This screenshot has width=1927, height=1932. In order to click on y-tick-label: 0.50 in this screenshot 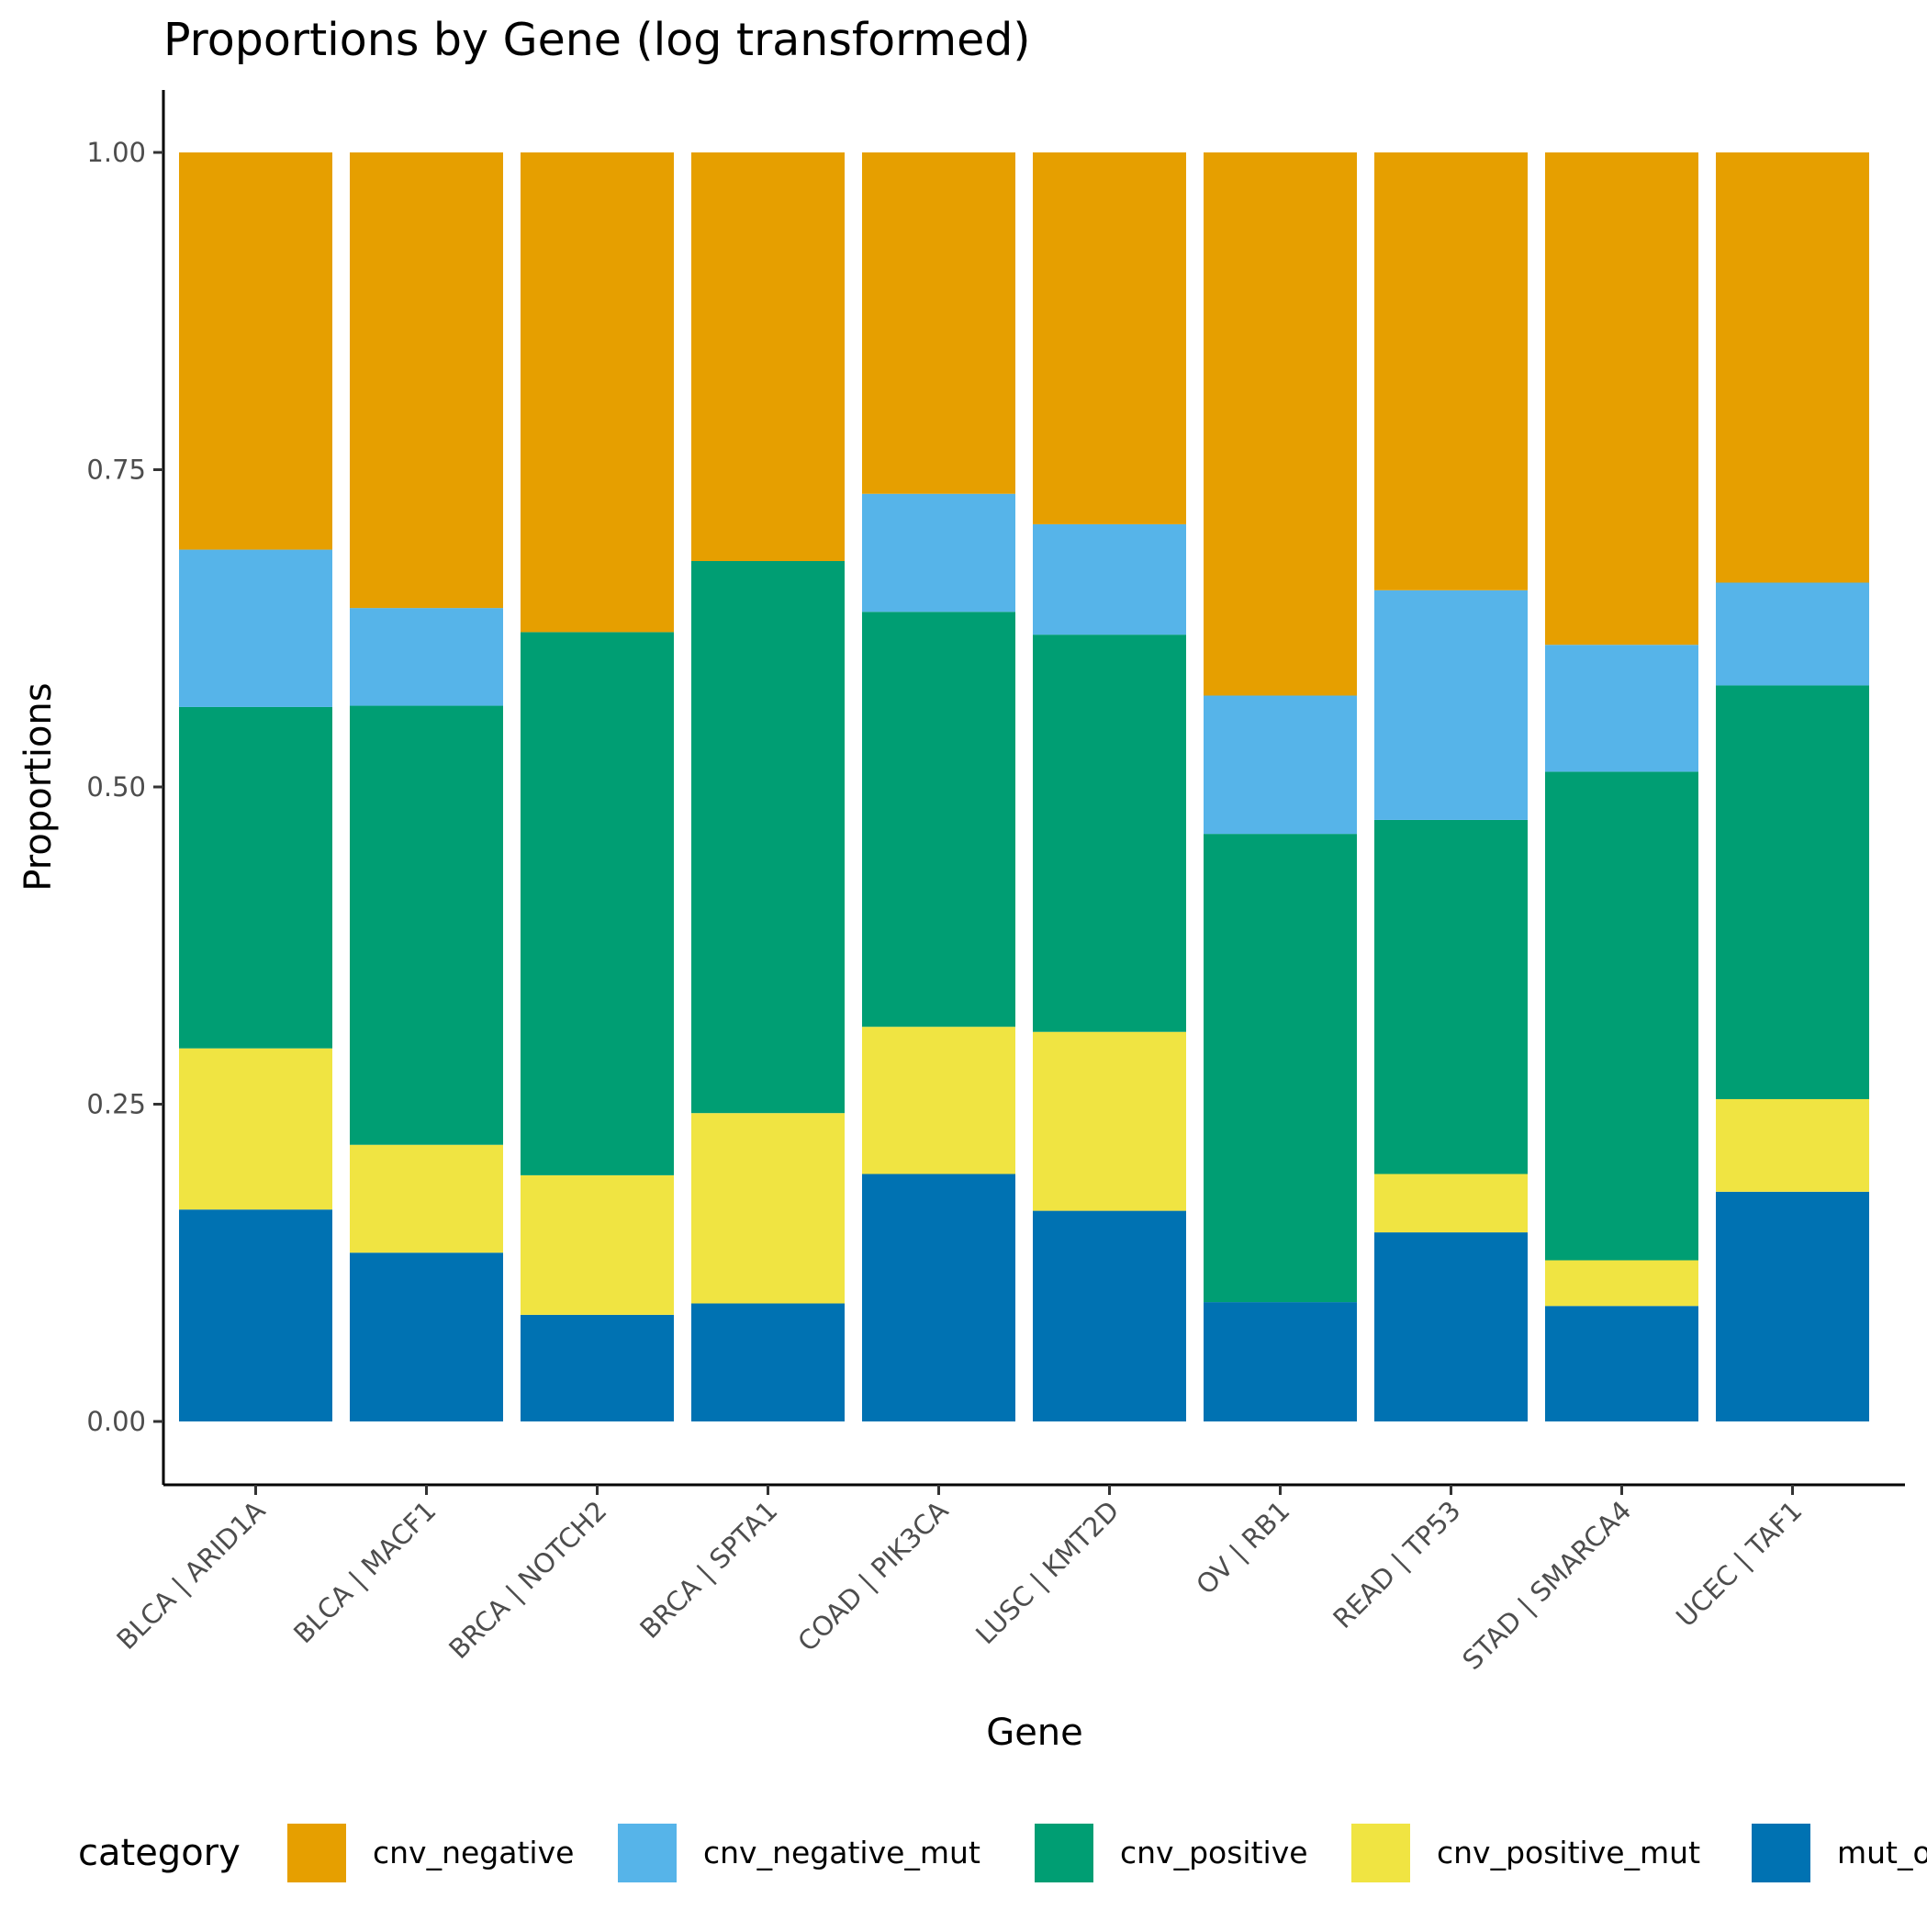, I will do `click(116, 787)`.